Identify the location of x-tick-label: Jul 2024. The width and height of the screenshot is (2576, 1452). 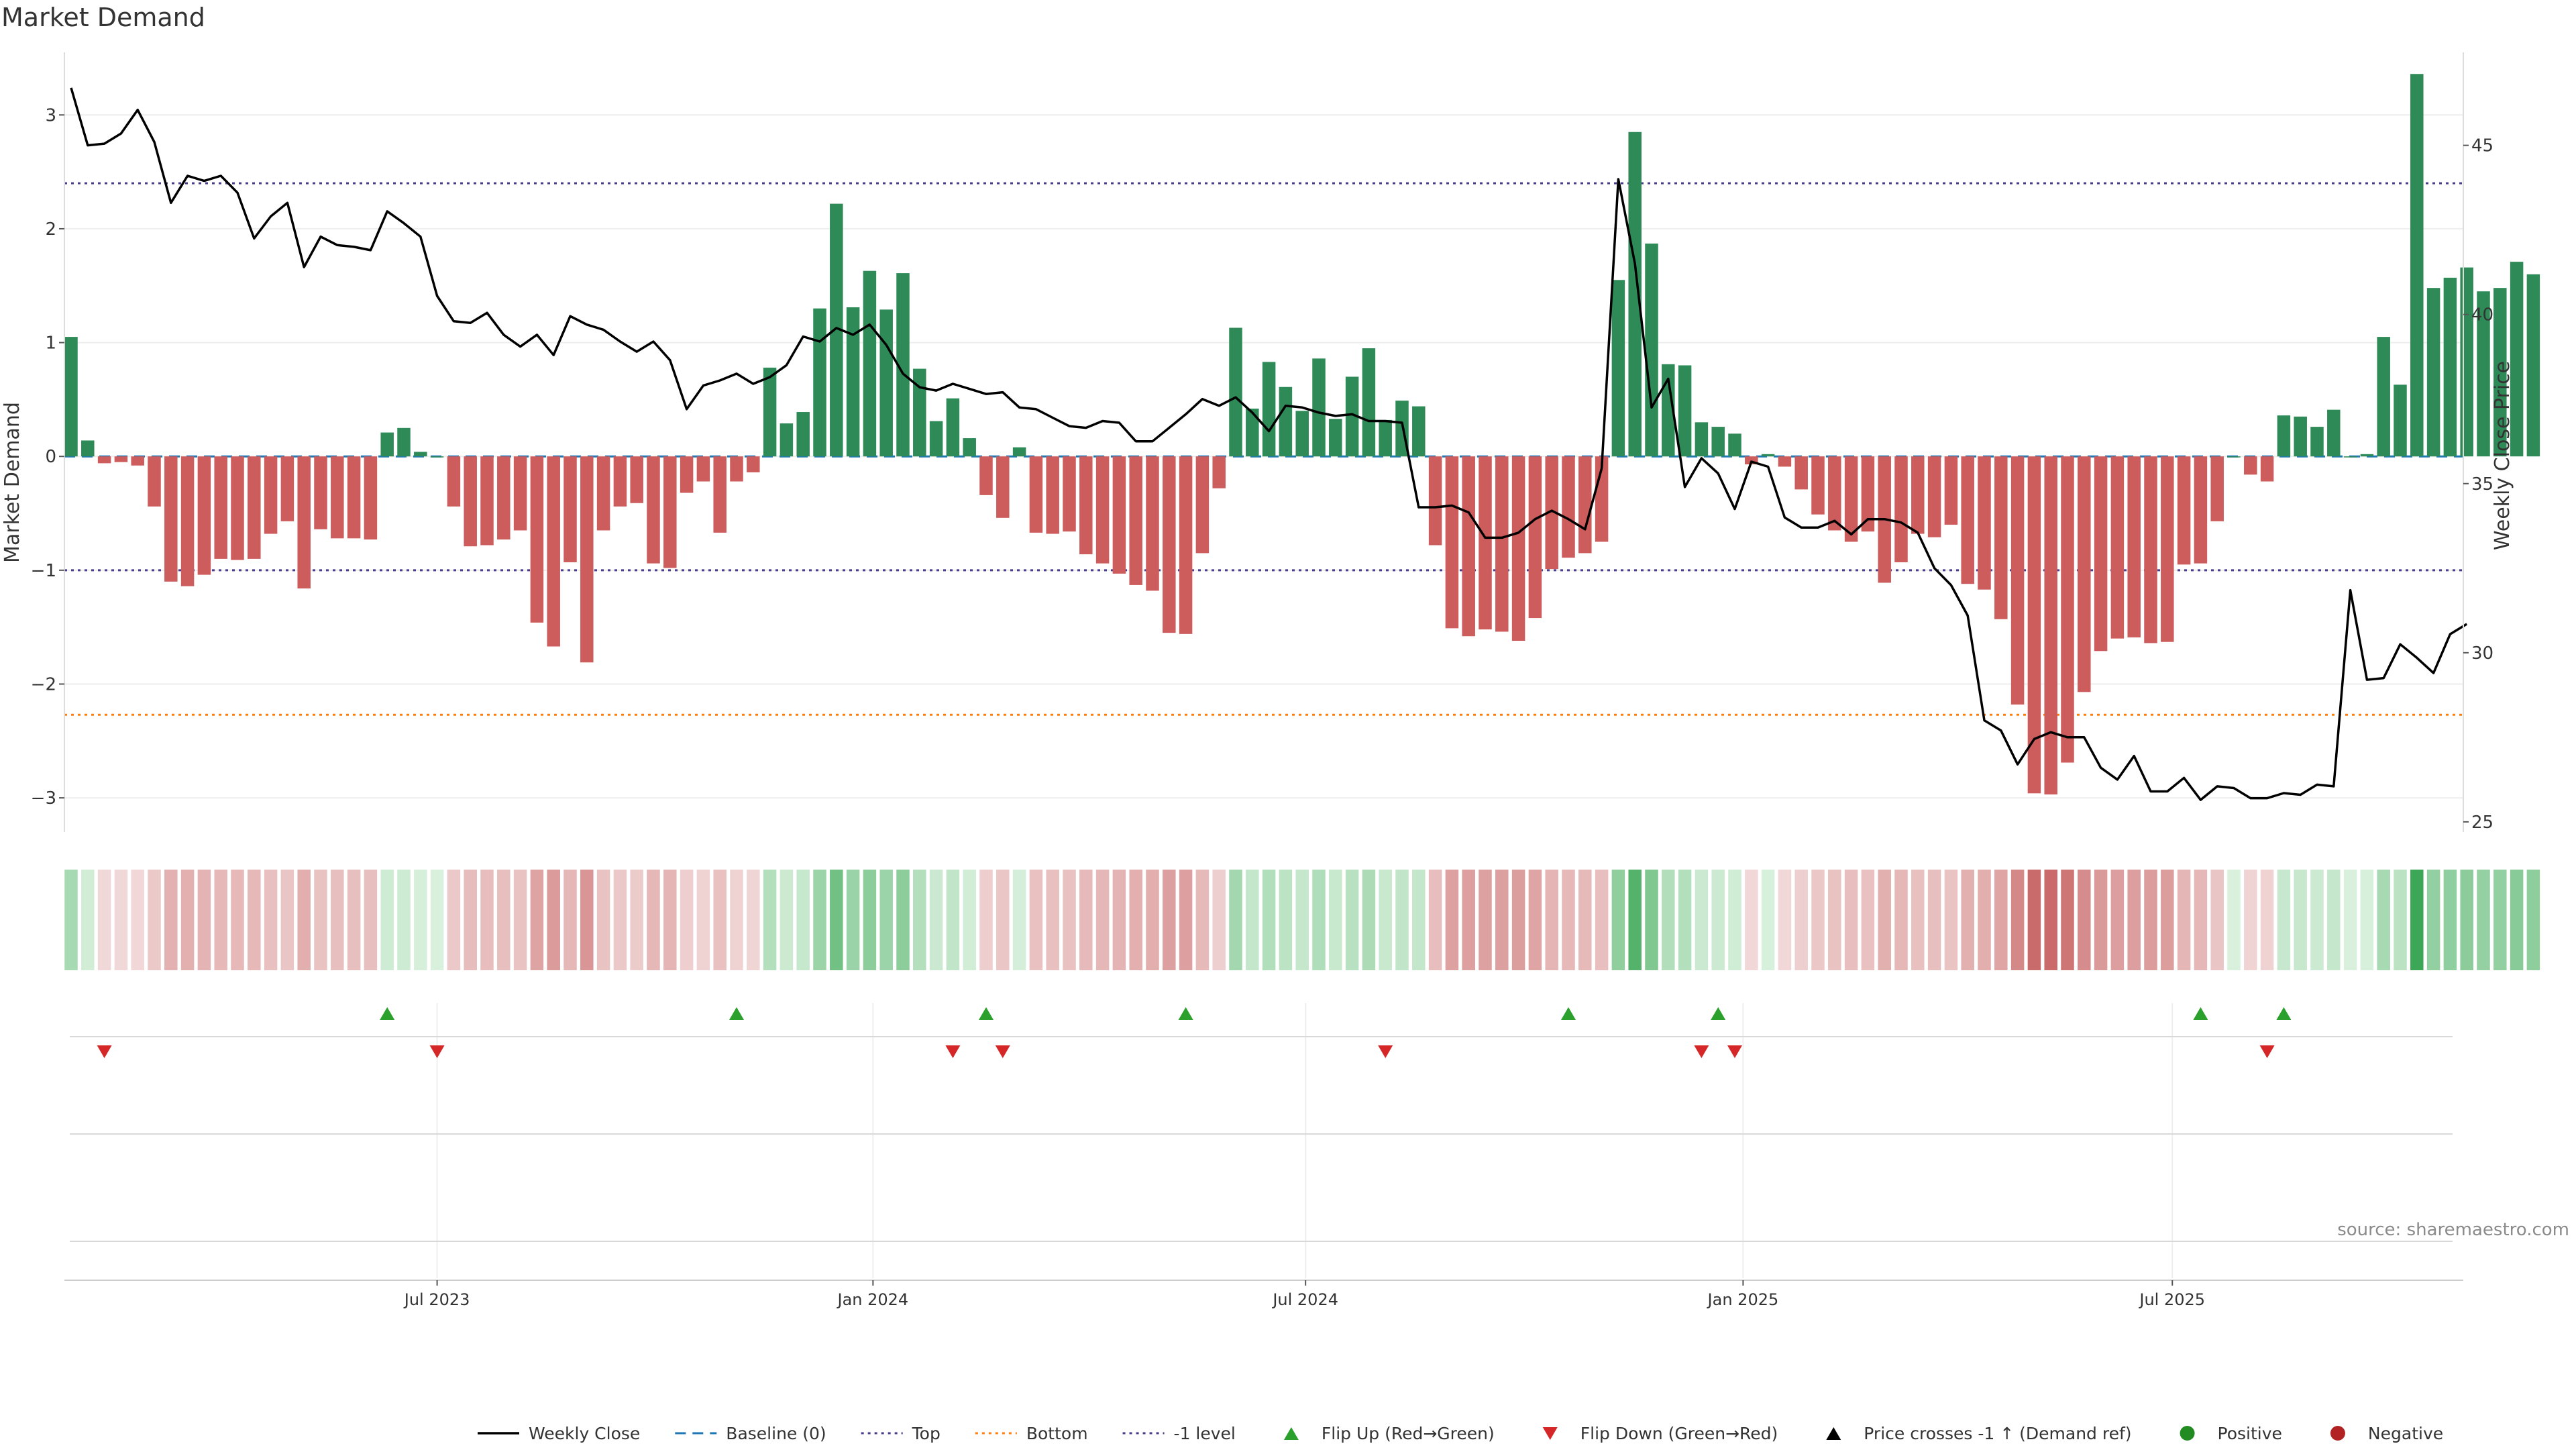
(1304, 1300).